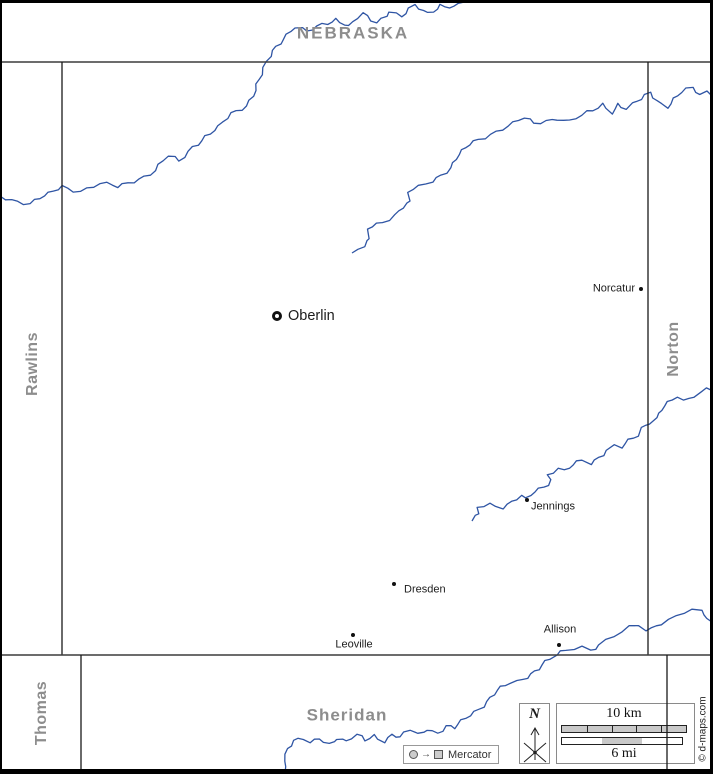 The height and width of the screenshot is (774, 713). Describe the element at coordinates (277, 316) in the screenshot. I see `county-seat-marker-oberlin` at that location.